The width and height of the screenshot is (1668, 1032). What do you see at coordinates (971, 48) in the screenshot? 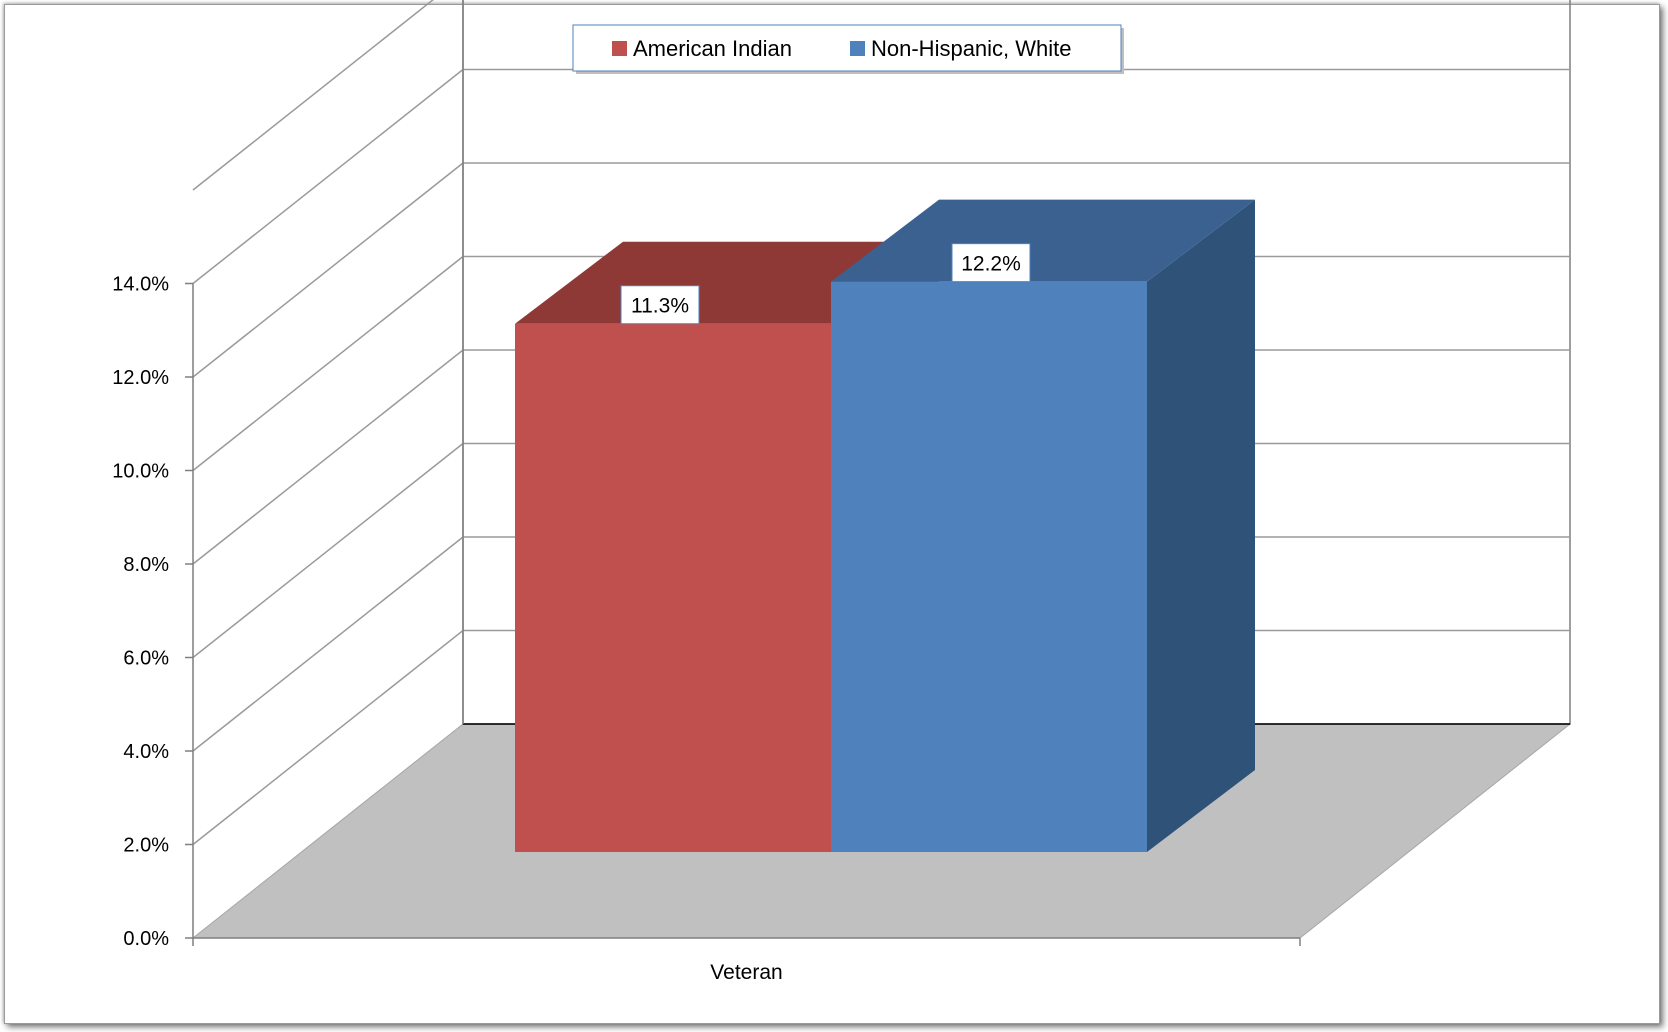
I see `legend-label-1: Non-Hispanic, White` at bounding box center [971, 48].